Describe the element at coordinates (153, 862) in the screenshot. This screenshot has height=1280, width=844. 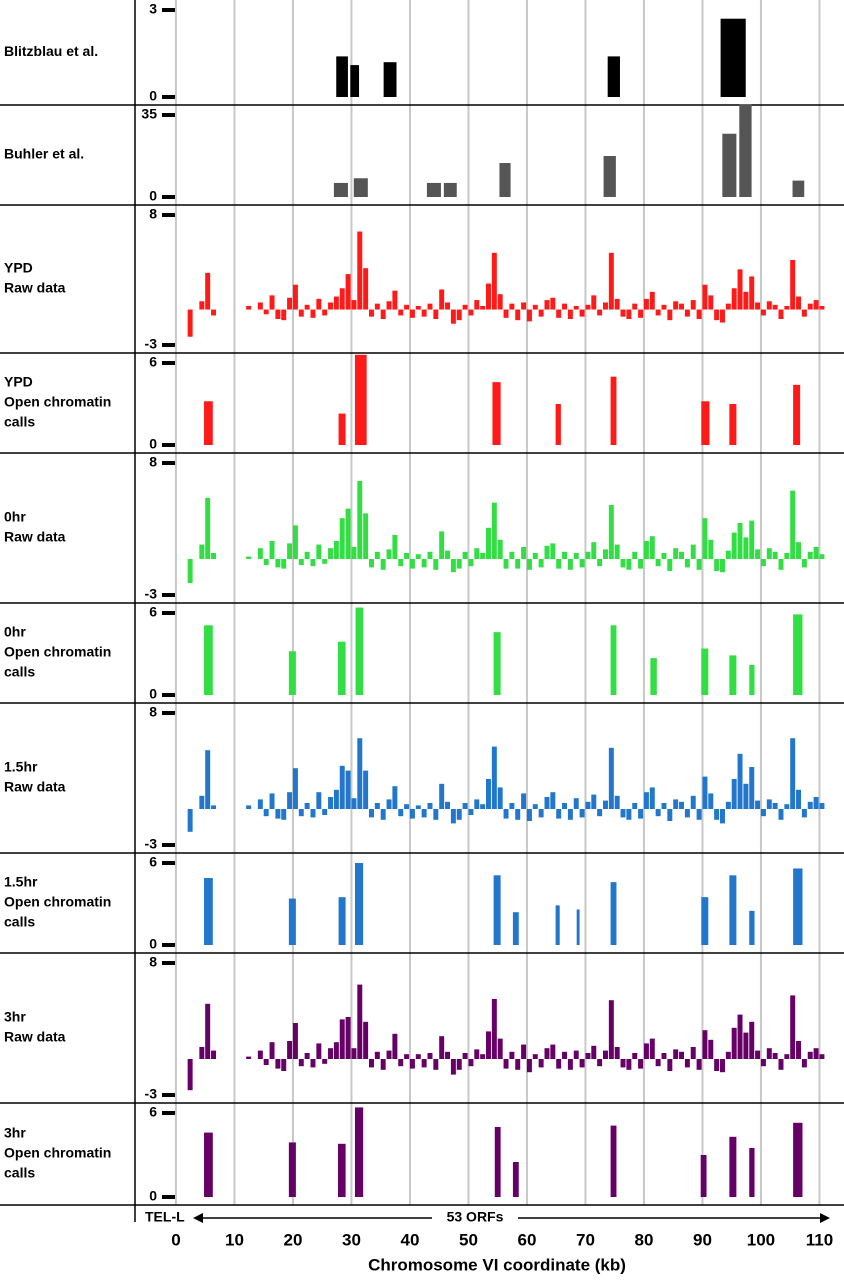
I see `y-tick-label: 6` at that location.